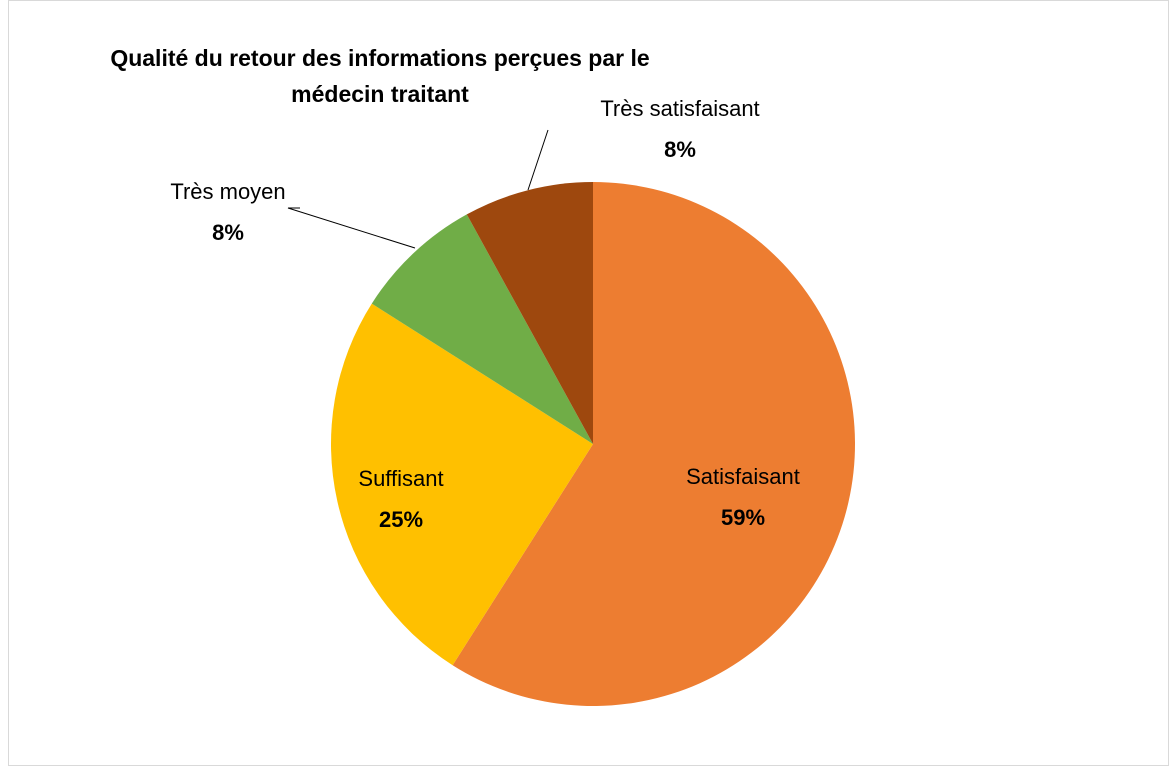 The height and width of the screenshot is (767, 1171). Describe the element at coordinates (743, 476) in the screenshot. I see `category-label: Satisfaisant` at that location.